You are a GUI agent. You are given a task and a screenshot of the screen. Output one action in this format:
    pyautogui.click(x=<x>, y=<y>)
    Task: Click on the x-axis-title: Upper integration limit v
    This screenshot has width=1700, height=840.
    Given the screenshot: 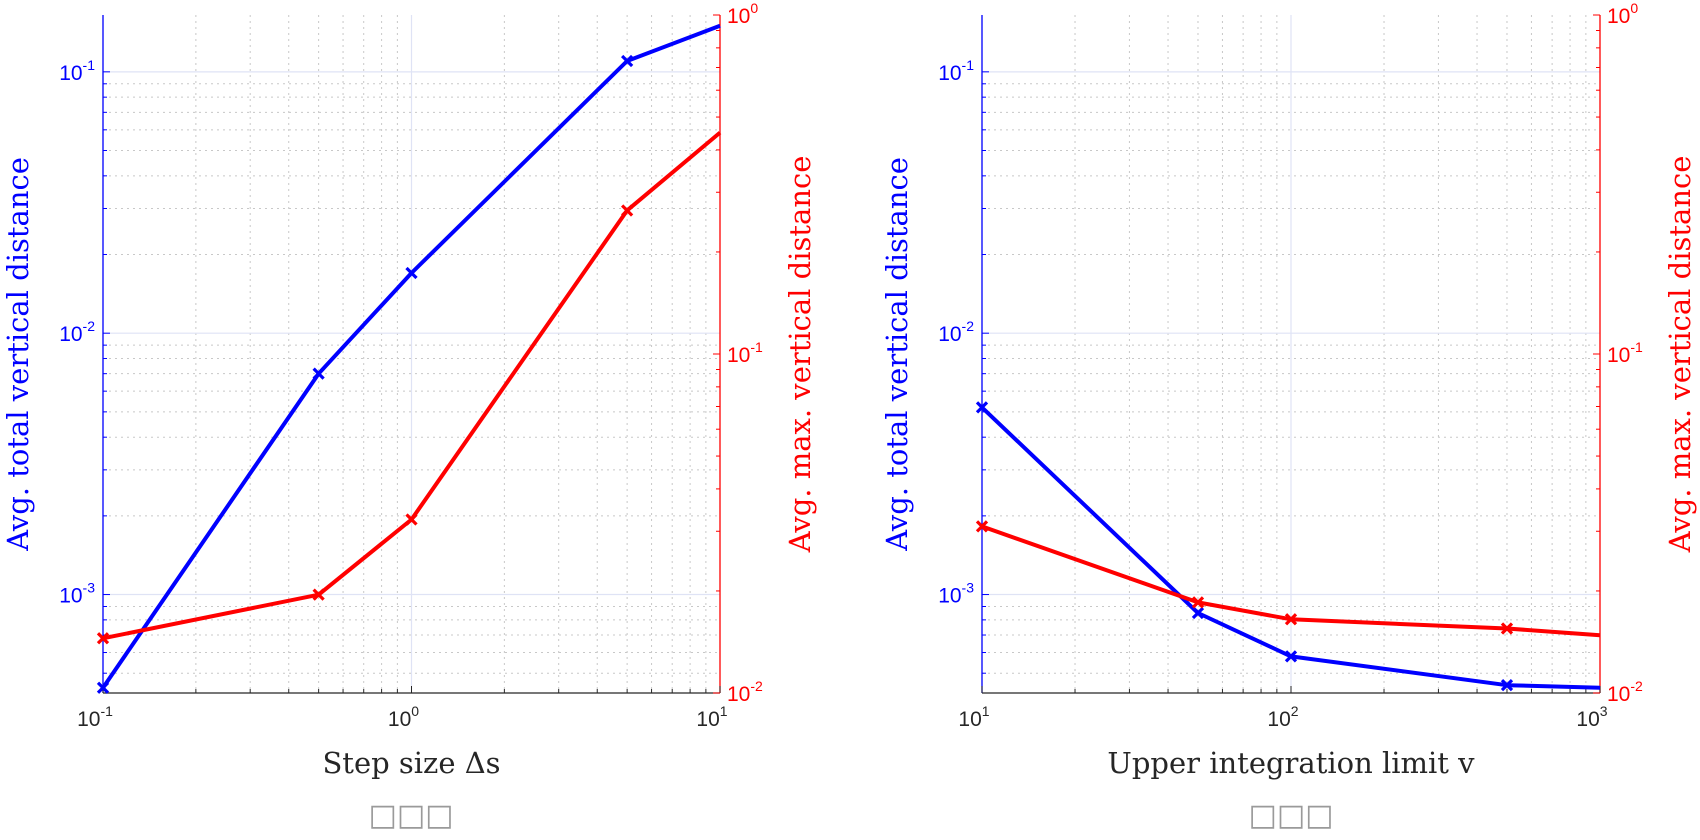 What is the action you would take?
    pyautogui.click(x=1291, y=763)
    